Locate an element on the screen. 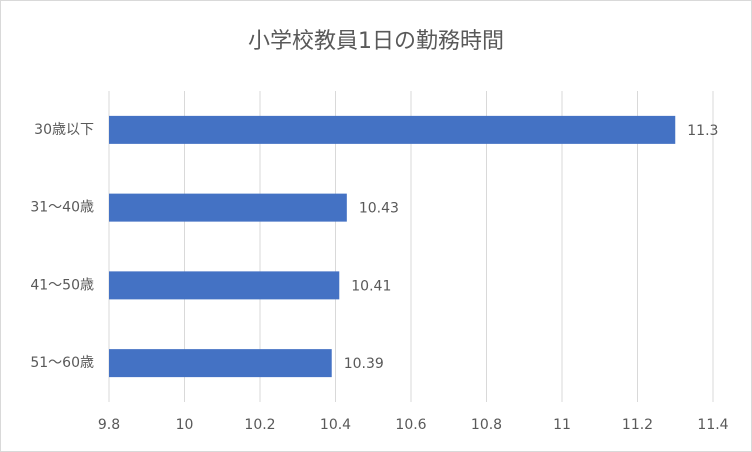  x-tick-label: 10 is located at coordinates (185, 425).